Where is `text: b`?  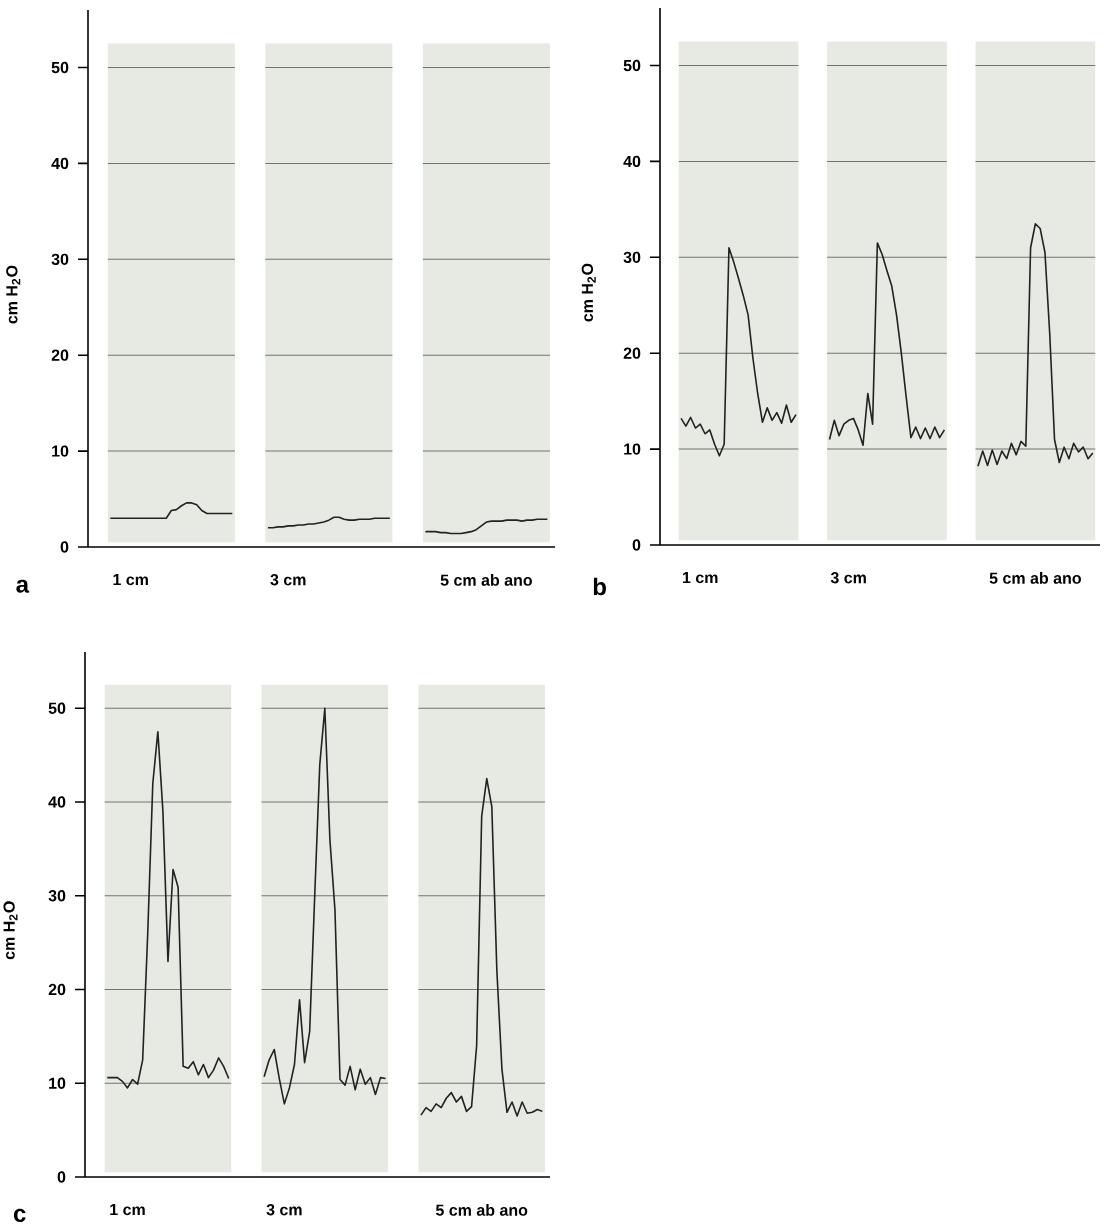
text: b is located at coordinates (599, 586).